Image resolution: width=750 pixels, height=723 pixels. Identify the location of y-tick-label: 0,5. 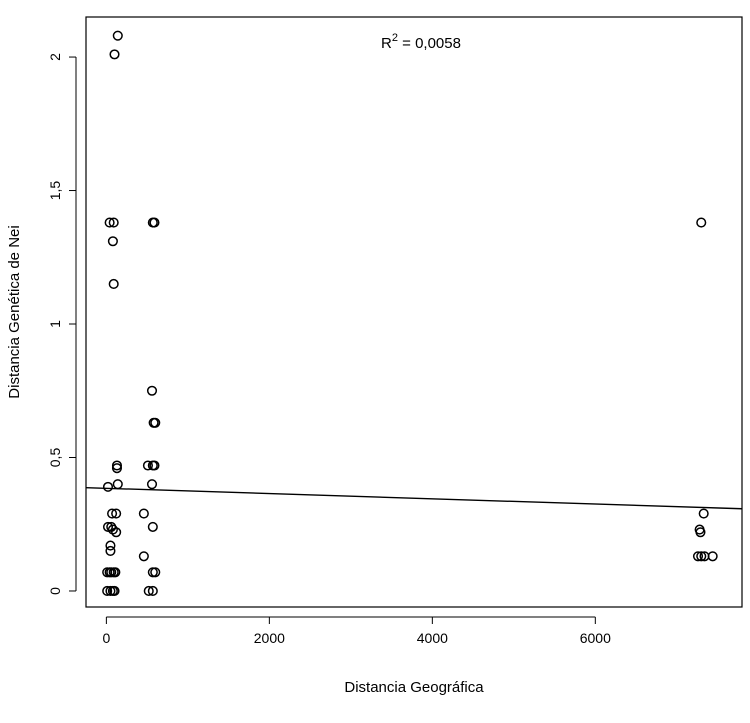
(55, 458).